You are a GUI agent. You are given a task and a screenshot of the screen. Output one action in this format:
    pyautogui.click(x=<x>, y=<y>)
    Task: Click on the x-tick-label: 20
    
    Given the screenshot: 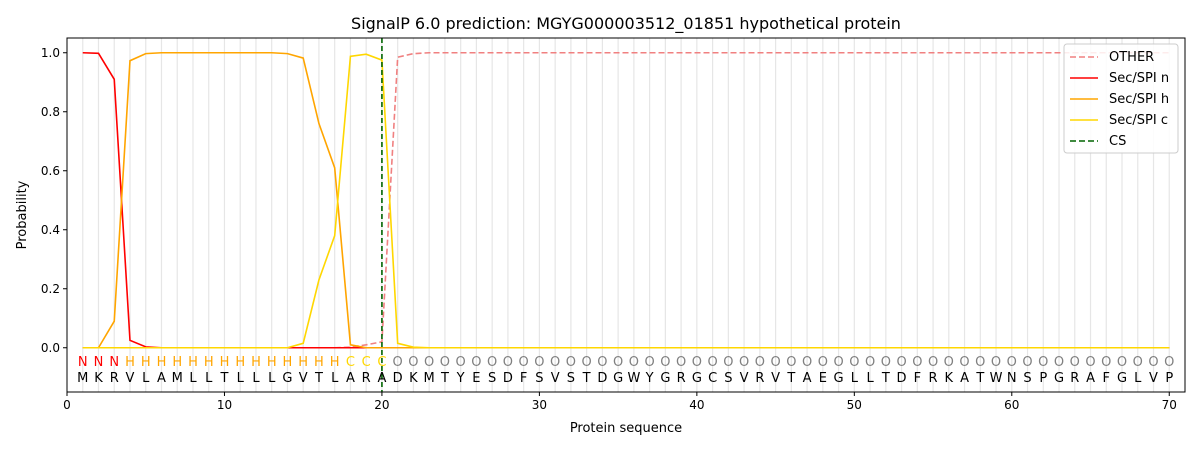 What is the action you would take?
    pyautogui.click(x=381, y=405)
    